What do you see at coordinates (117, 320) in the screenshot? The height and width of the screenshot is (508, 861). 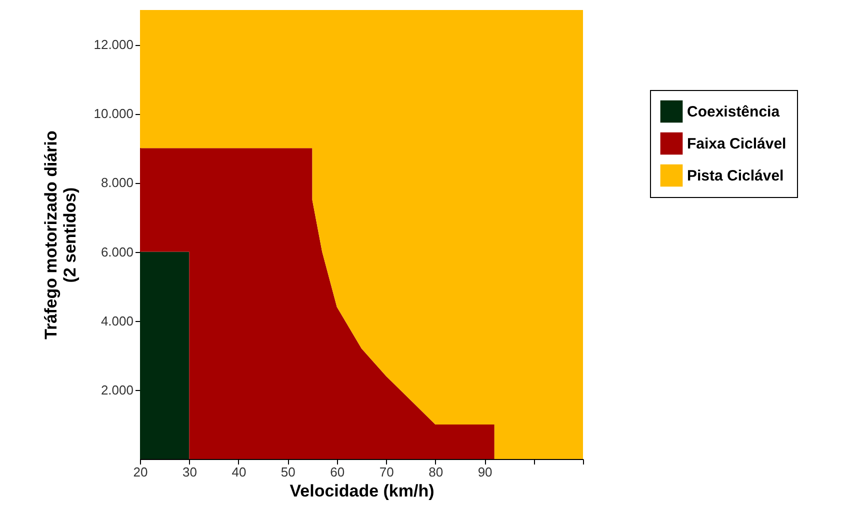 I see `y-tick-label: 4.000` at bounding box center [117, 320].